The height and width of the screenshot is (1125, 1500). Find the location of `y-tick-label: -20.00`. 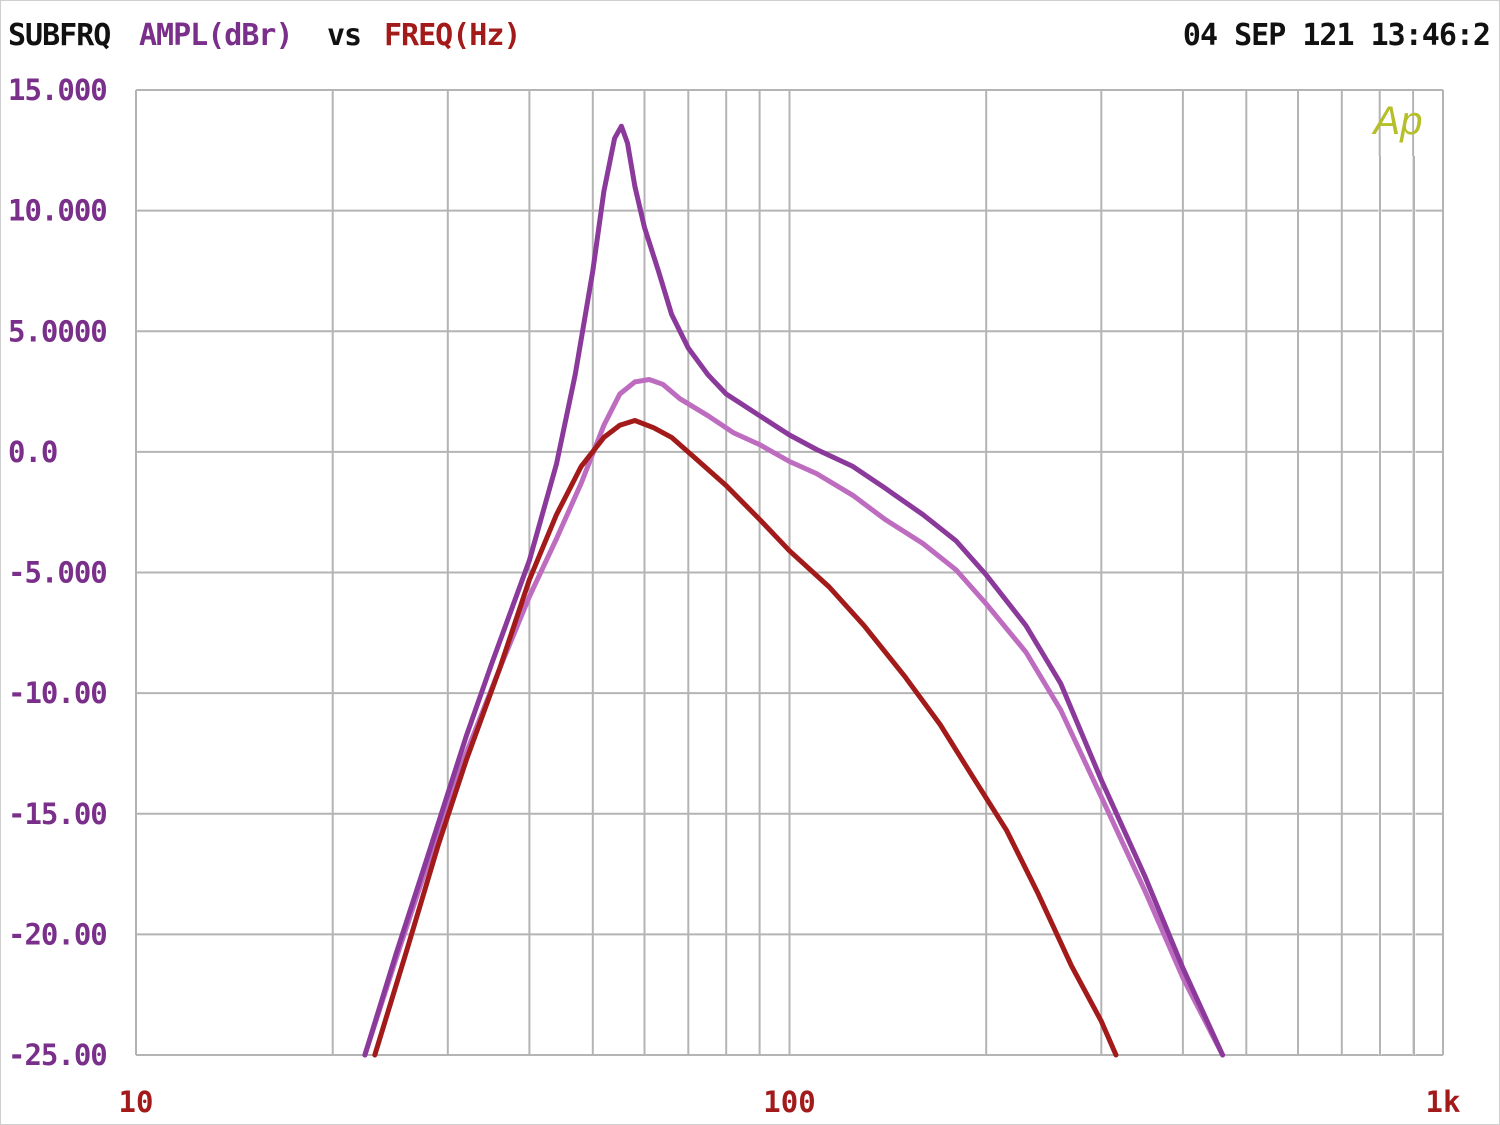

y-tick-label: -20.00 is located at coordinates (57, 934).